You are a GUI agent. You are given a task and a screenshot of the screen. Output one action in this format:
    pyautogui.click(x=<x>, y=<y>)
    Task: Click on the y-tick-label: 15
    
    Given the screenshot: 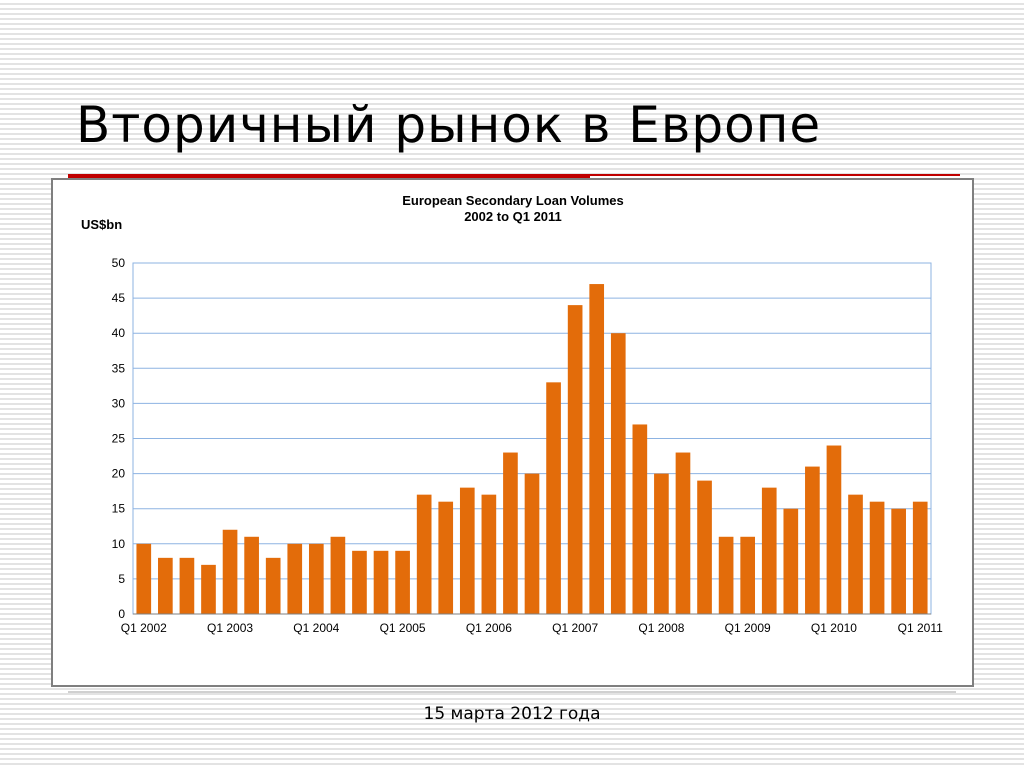 What is the action you would take?
    pyautogui.click(x=119, y=509)
    